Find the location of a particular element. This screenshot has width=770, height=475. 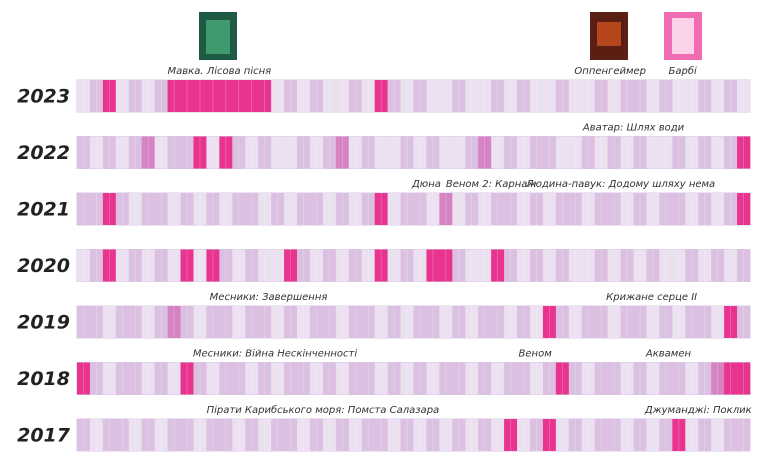

year-label: 2017 is located at coordinates (44, 436).